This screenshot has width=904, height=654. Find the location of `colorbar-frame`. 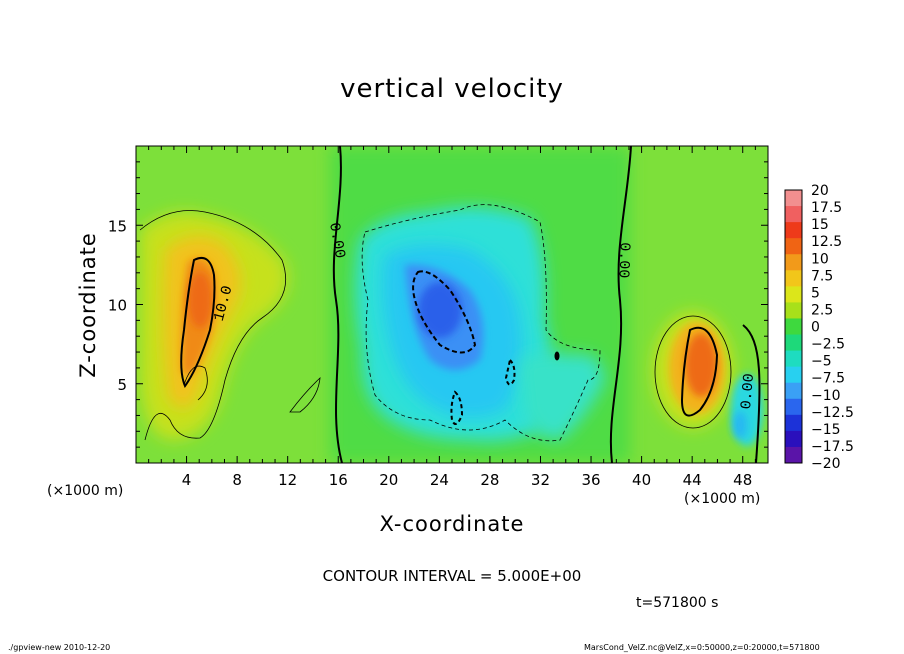

colorbar-frame is located at coordinates (793, 326).